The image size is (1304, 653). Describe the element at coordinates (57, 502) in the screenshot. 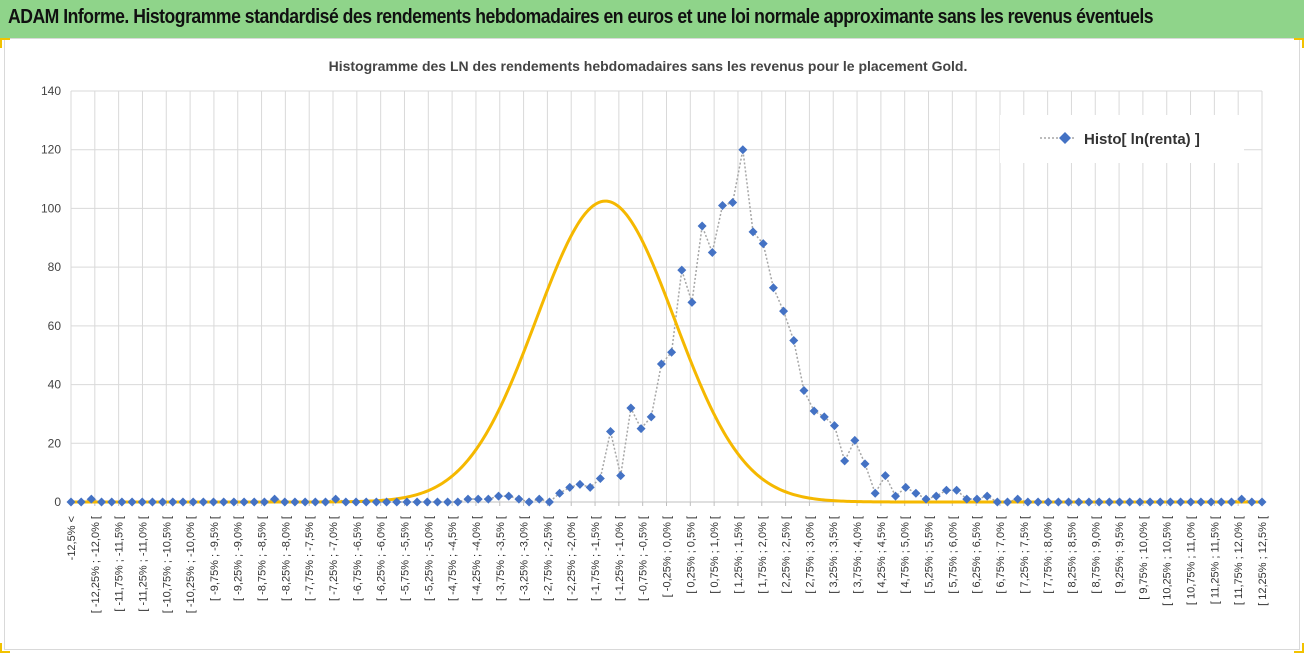

I see `y-tick-label: 0` at that location.